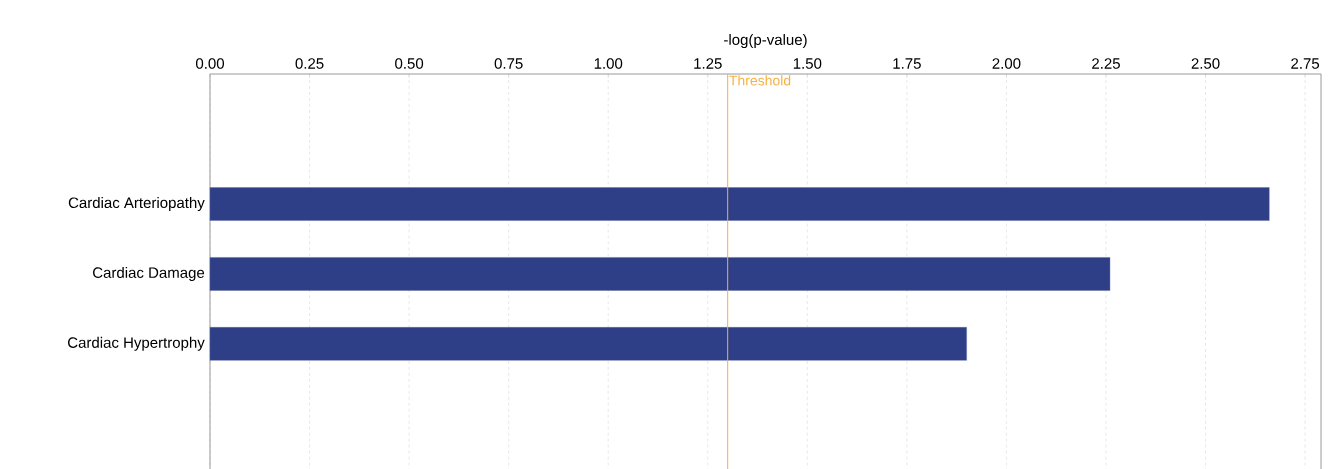  Describe the element at coordinates (608, 63) in the screenshot. I see `x-tick-label: 1.00` at that location.